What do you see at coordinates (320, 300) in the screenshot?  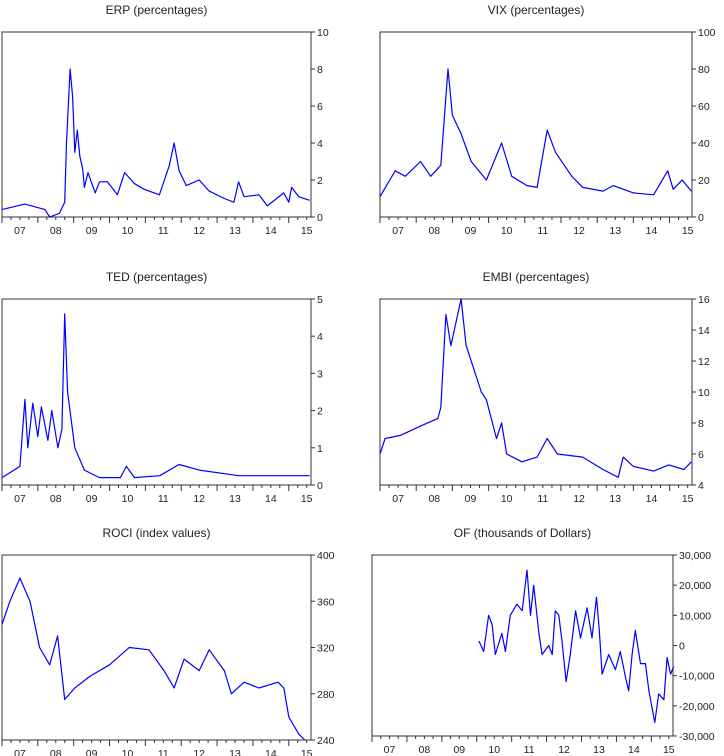 I see `y-tick-label: 5` at bounding box center [320, 300].